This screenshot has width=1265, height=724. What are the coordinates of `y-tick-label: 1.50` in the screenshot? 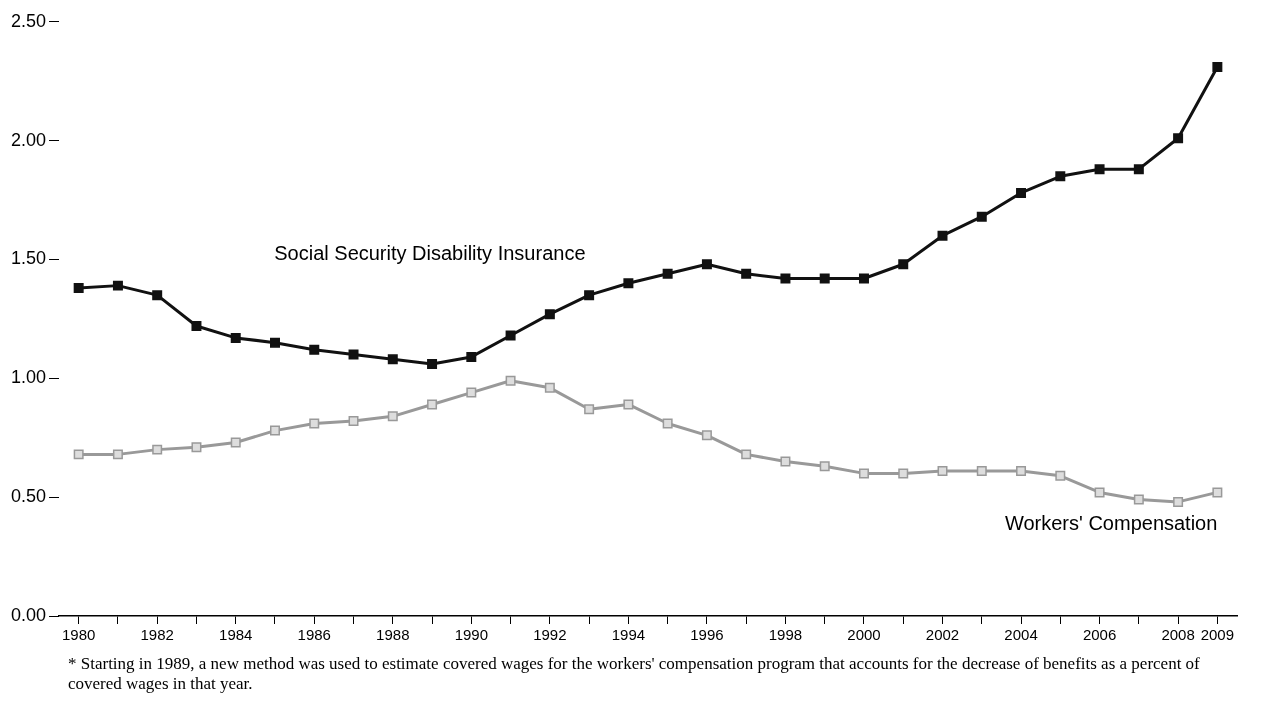 It's located at (28, 258).